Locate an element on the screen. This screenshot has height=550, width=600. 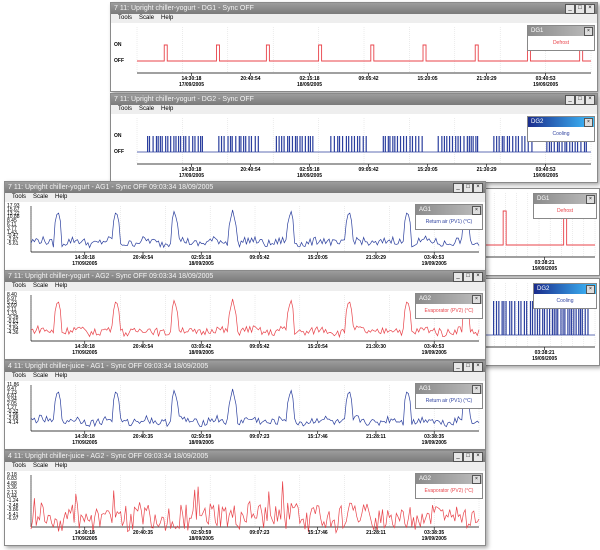
trend-chart is located at coordinates (255, 409).